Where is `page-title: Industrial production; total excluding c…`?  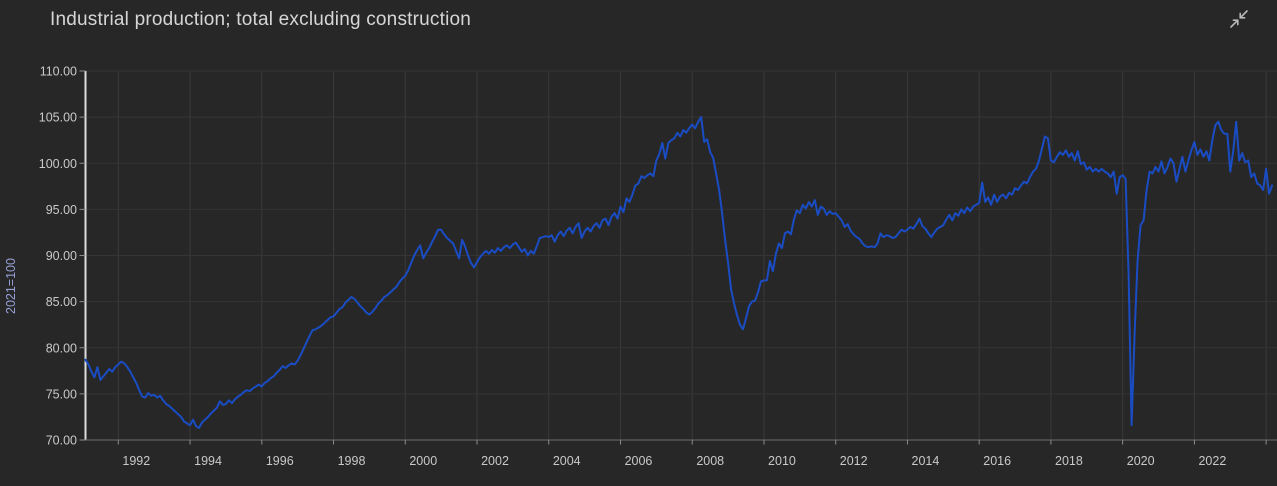 page-title: Industrial production; total excluding c… is located at coordinates (261, 19).